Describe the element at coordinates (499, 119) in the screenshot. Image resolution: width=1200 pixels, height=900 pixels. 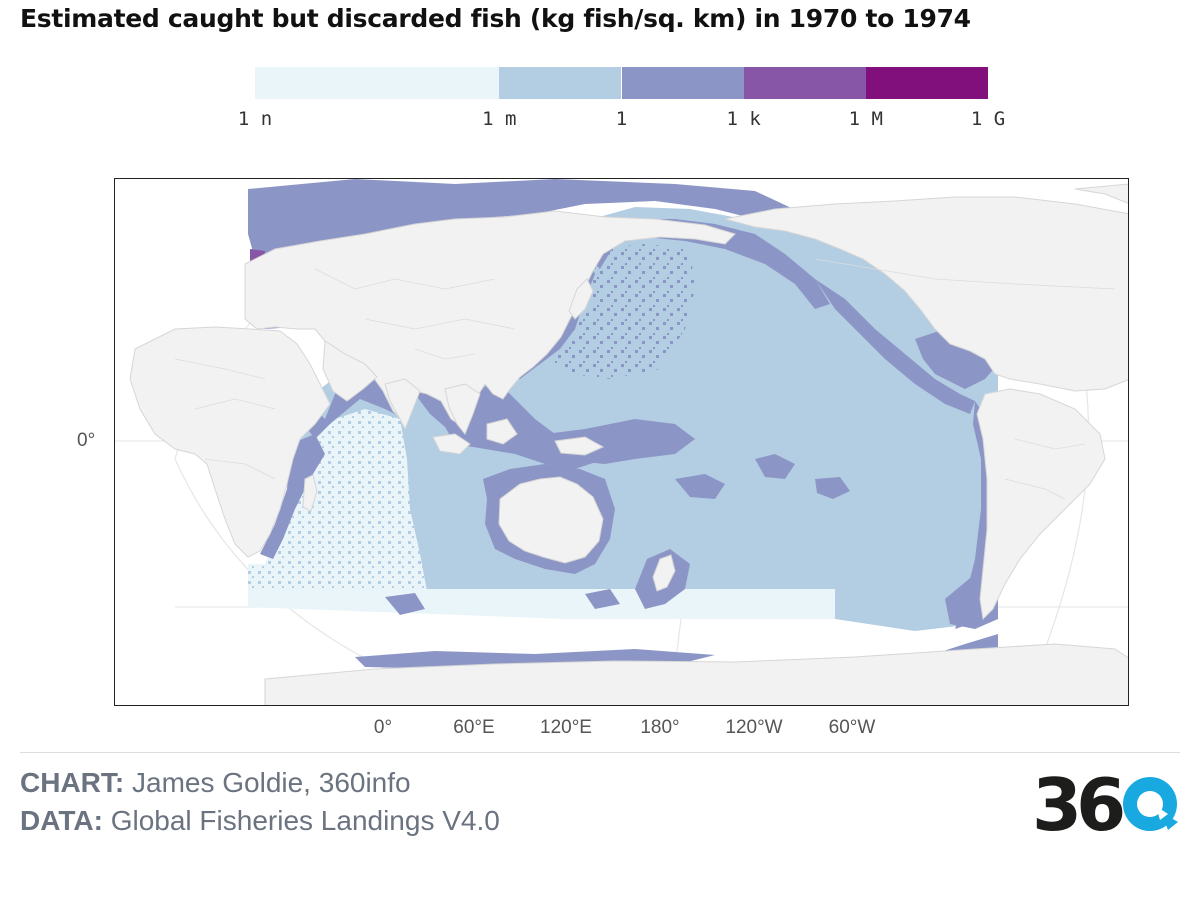
I see `legend-tick-label-1: 1 m` at that location.